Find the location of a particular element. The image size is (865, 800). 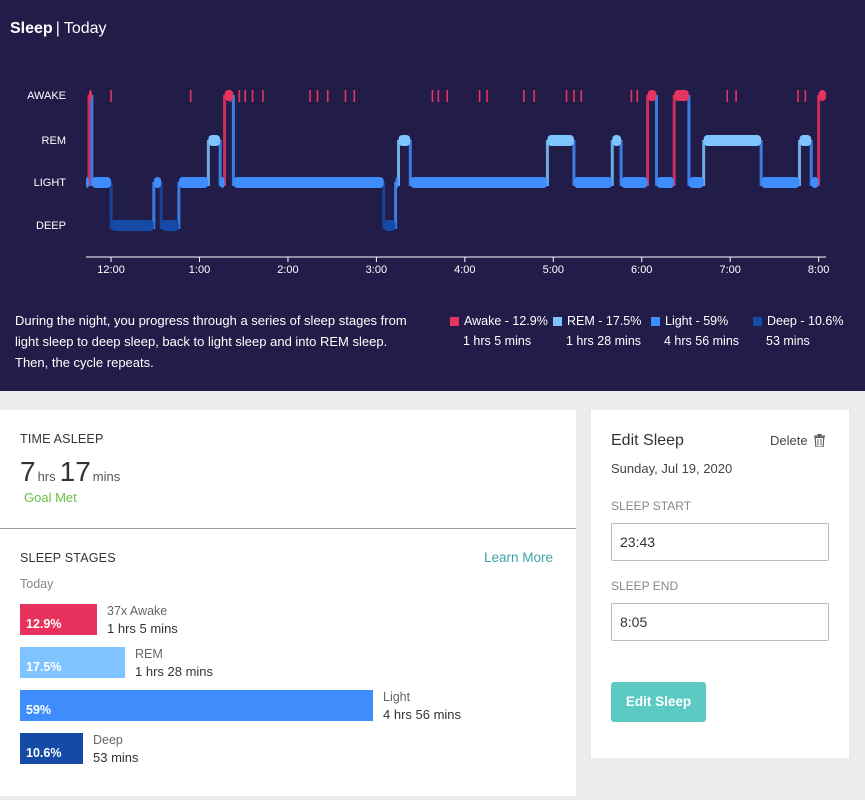

stage-axis-label-rem: REM is located at coordinates (54, 141).